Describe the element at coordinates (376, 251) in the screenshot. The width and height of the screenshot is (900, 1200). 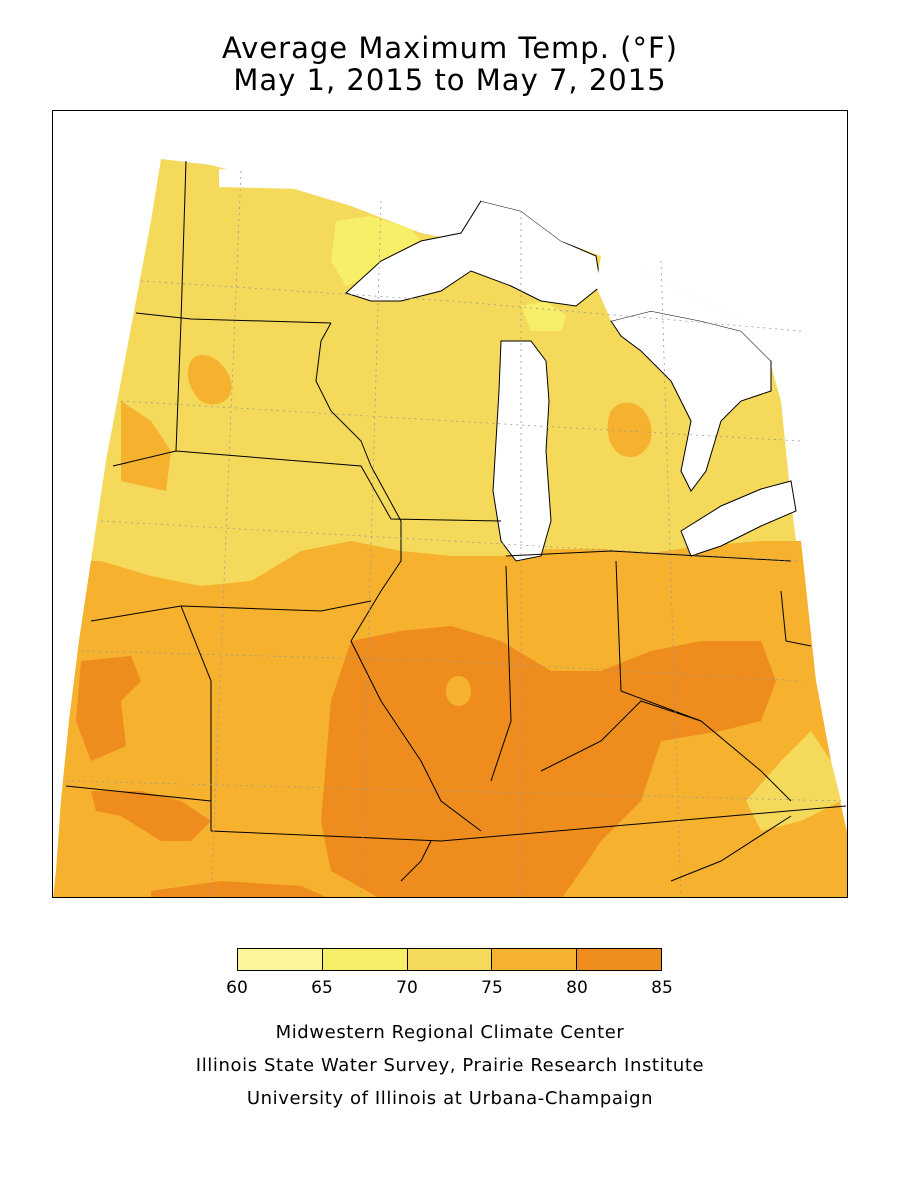
I see `contour-65-70-north` at that location.